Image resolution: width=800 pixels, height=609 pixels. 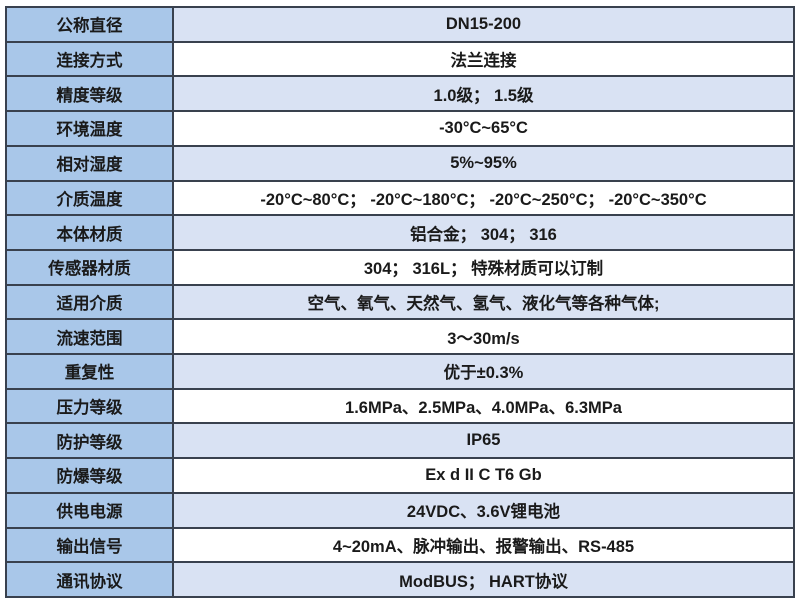 I want to click on spec-label: 介质温度, so click(x=89, y=198).